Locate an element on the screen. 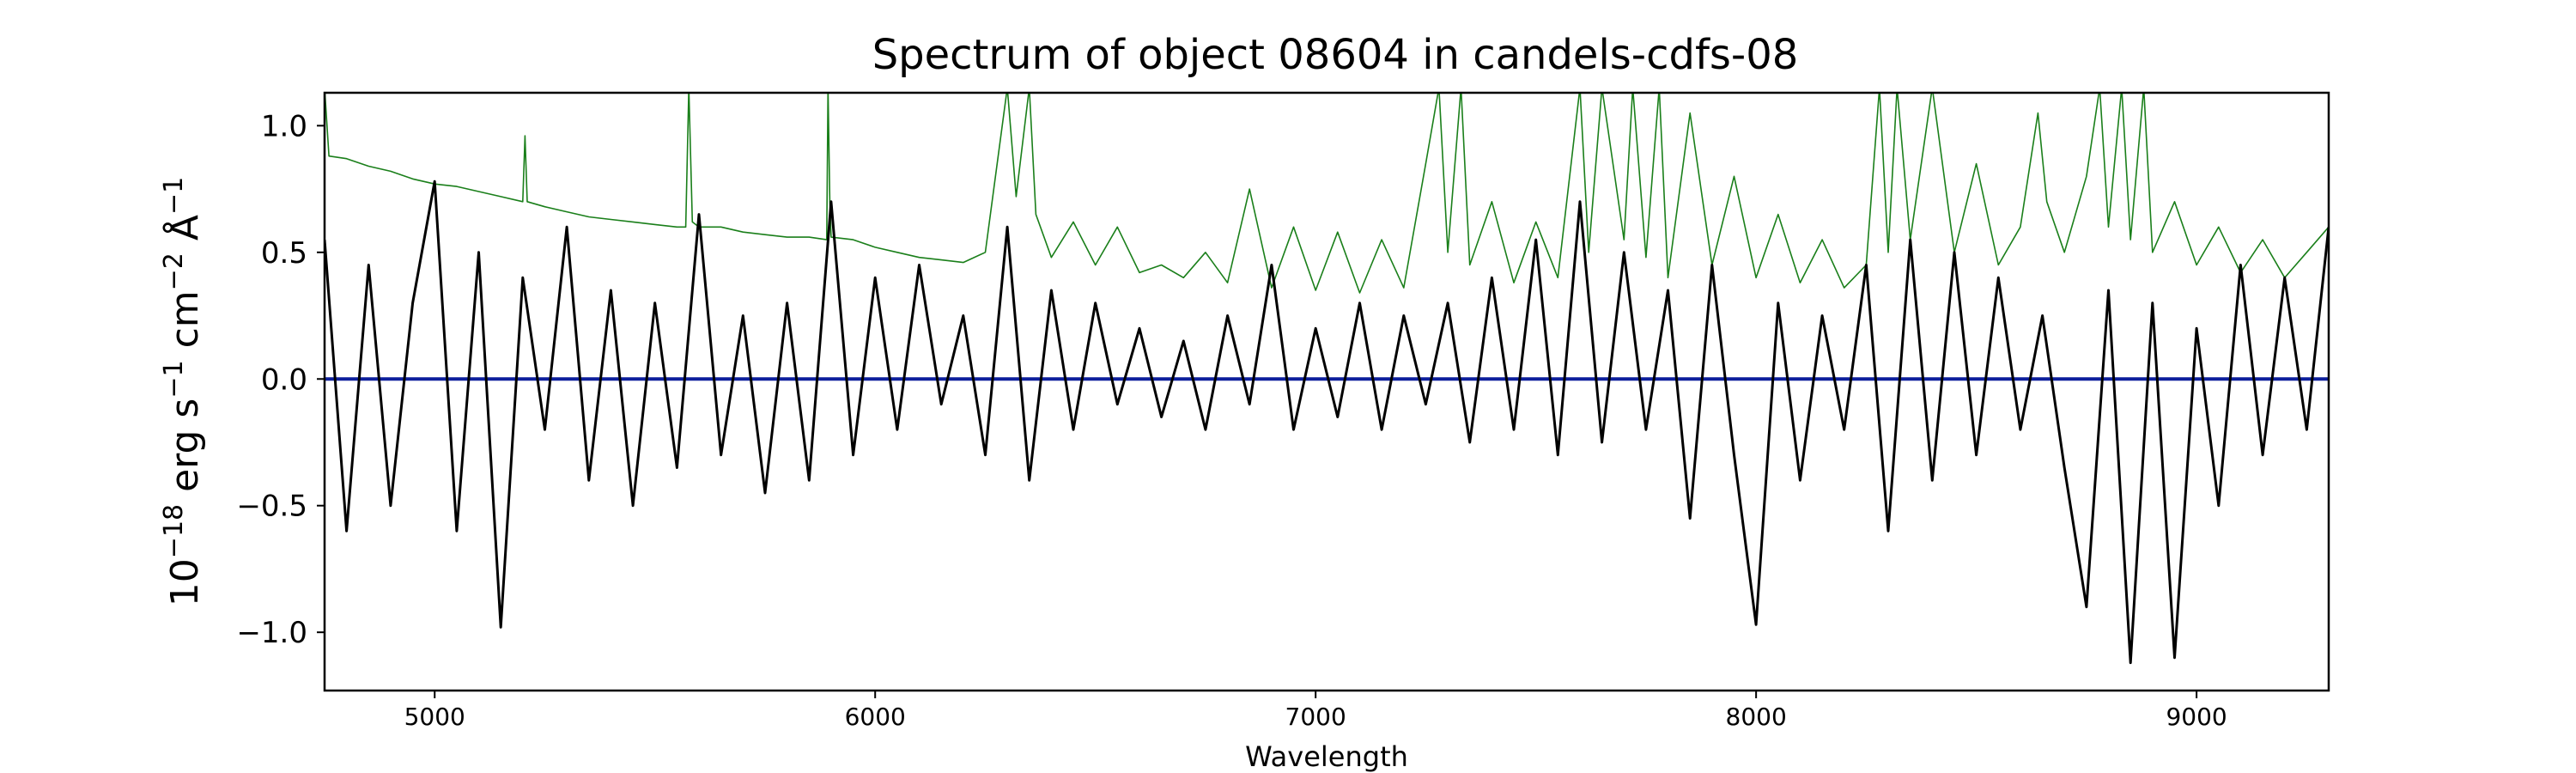  y-label-exp: −18 is located at coordinates (174, 531).